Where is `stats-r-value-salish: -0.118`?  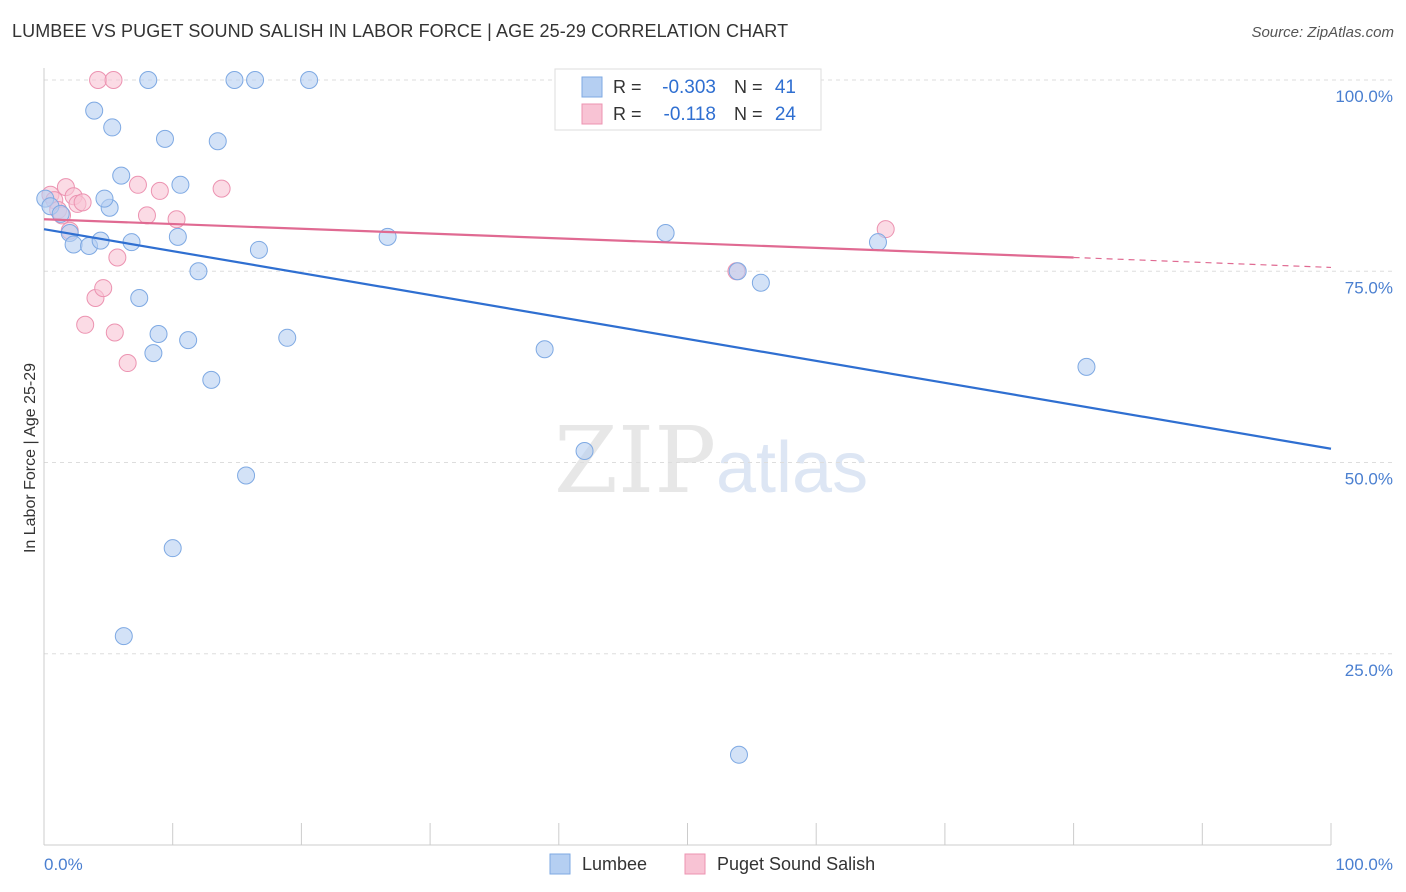
stats-r-value-salish: -0.118 is located at coordinates (690, 114).